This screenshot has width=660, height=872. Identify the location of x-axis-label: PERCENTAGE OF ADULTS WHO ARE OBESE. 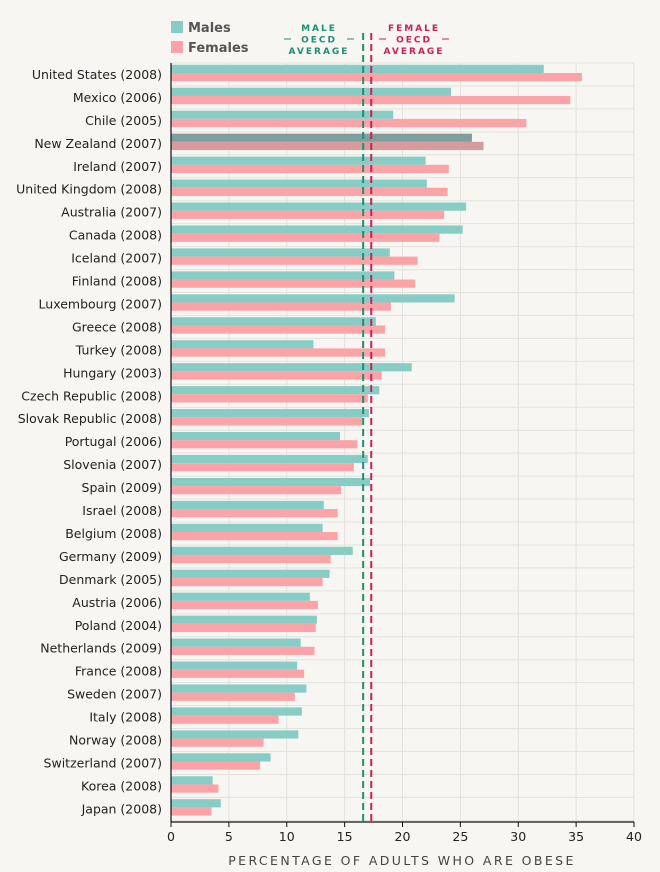
(402, 860).